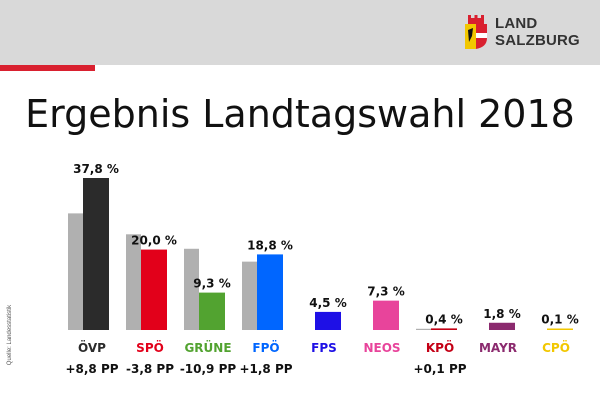  Describe the element at coordinates (328, 320) in the screenshot. I see `bar-2018-fps` at that location.